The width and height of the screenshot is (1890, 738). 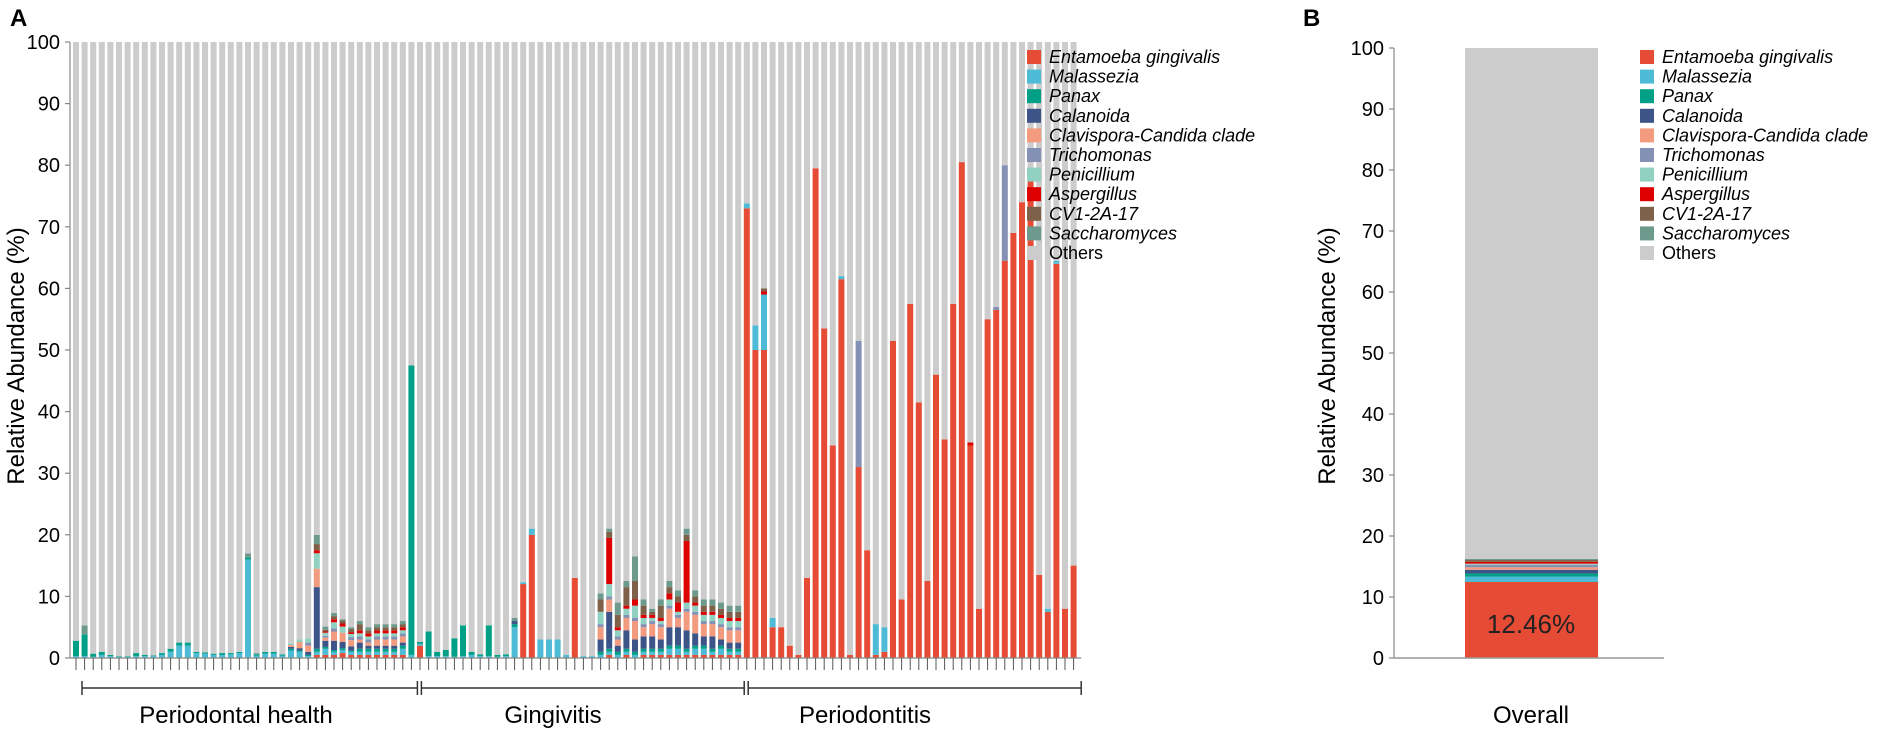 What do you see at coordinates (1647, 57) in the screenshot?
I see `legend-swatch-entamoeba-gingivalis` at bounding box center [1647, 57].